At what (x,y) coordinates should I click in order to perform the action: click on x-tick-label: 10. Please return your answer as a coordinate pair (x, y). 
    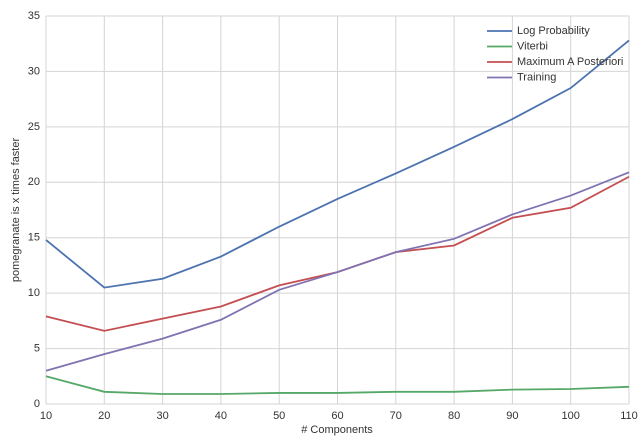
    Looking at the image, I should click on (46, 416).